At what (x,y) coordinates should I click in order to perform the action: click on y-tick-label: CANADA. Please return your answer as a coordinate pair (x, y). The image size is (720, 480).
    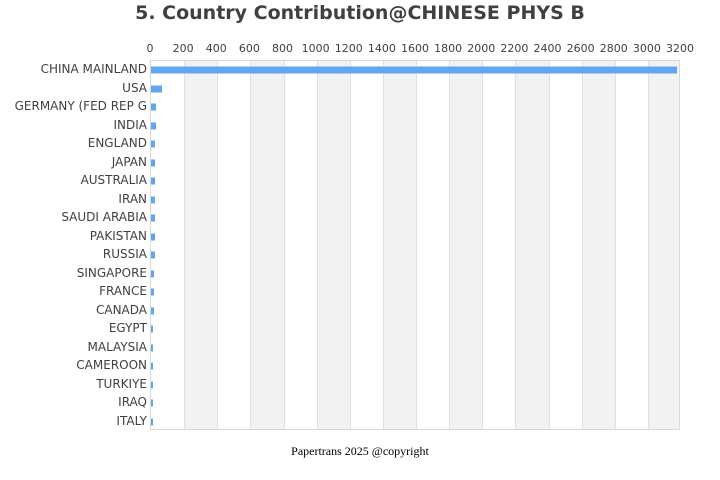
    Looking at the image, I should click on (121, 309).